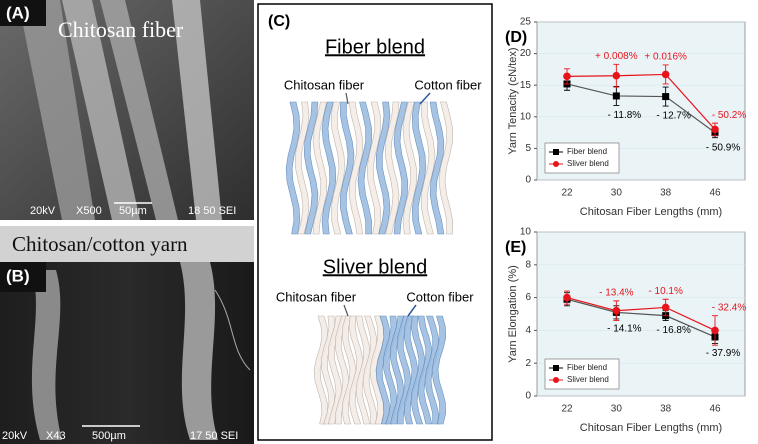  Describe the element at coordinates (526, 53) in the screenshot. I see `y-tick-label: 20` at that location.